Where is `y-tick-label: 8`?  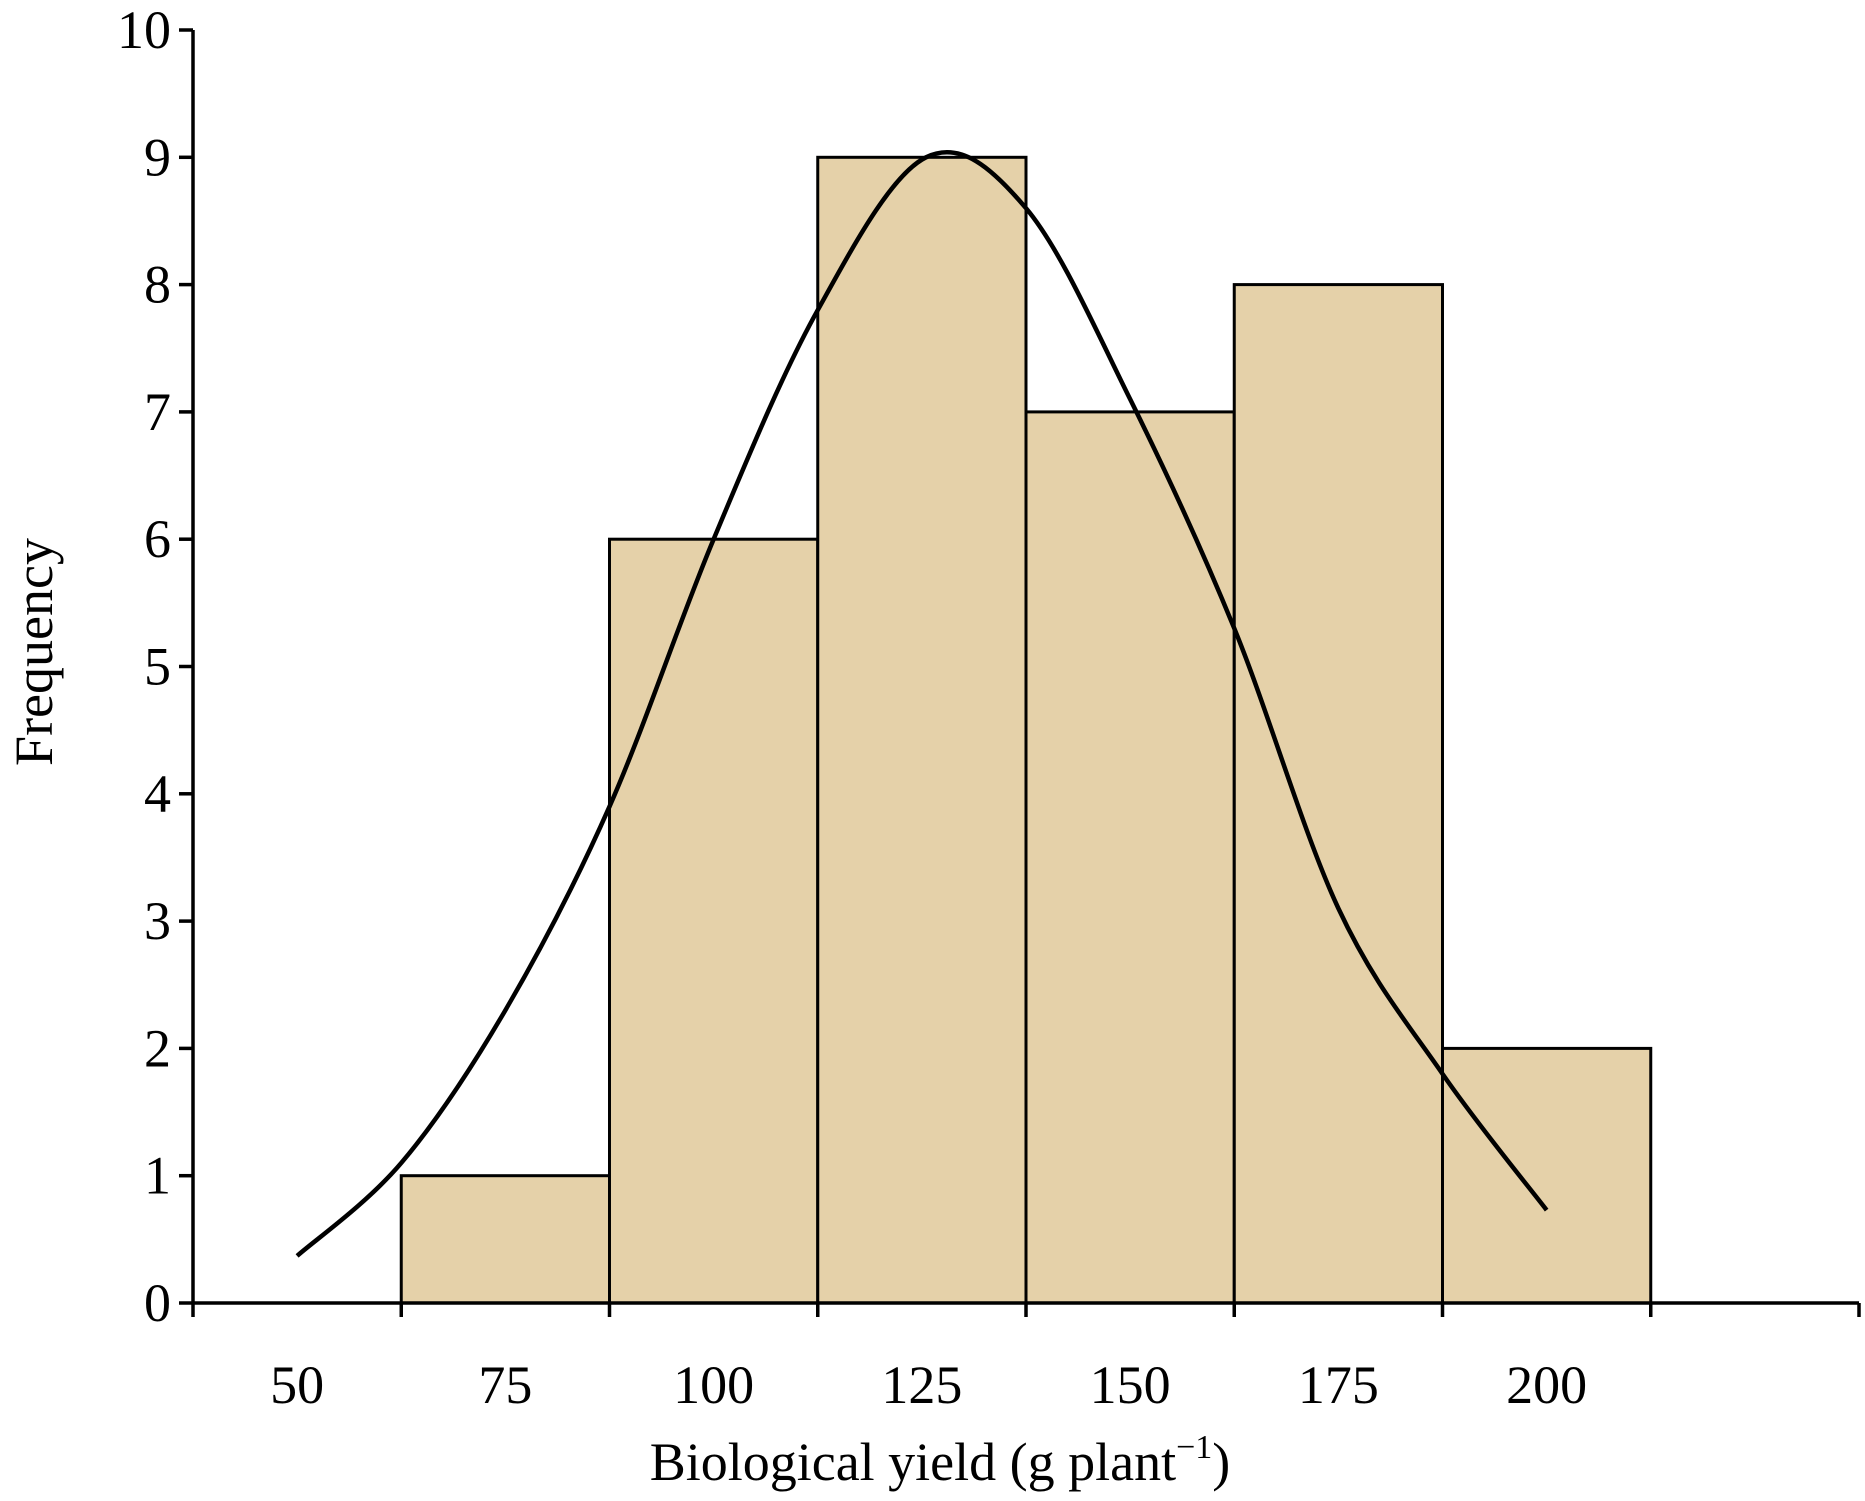
y-tick-label: 8 is located at coordinates (157, 285).